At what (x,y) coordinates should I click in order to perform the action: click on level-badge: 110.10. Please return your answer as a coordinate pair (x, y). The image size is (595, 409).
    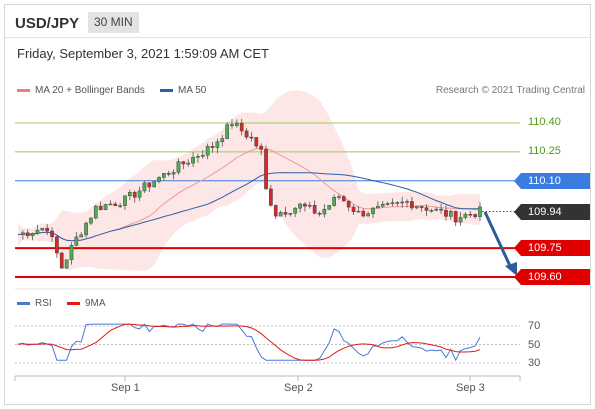
    Looking at the image, I should click on (552, 180).